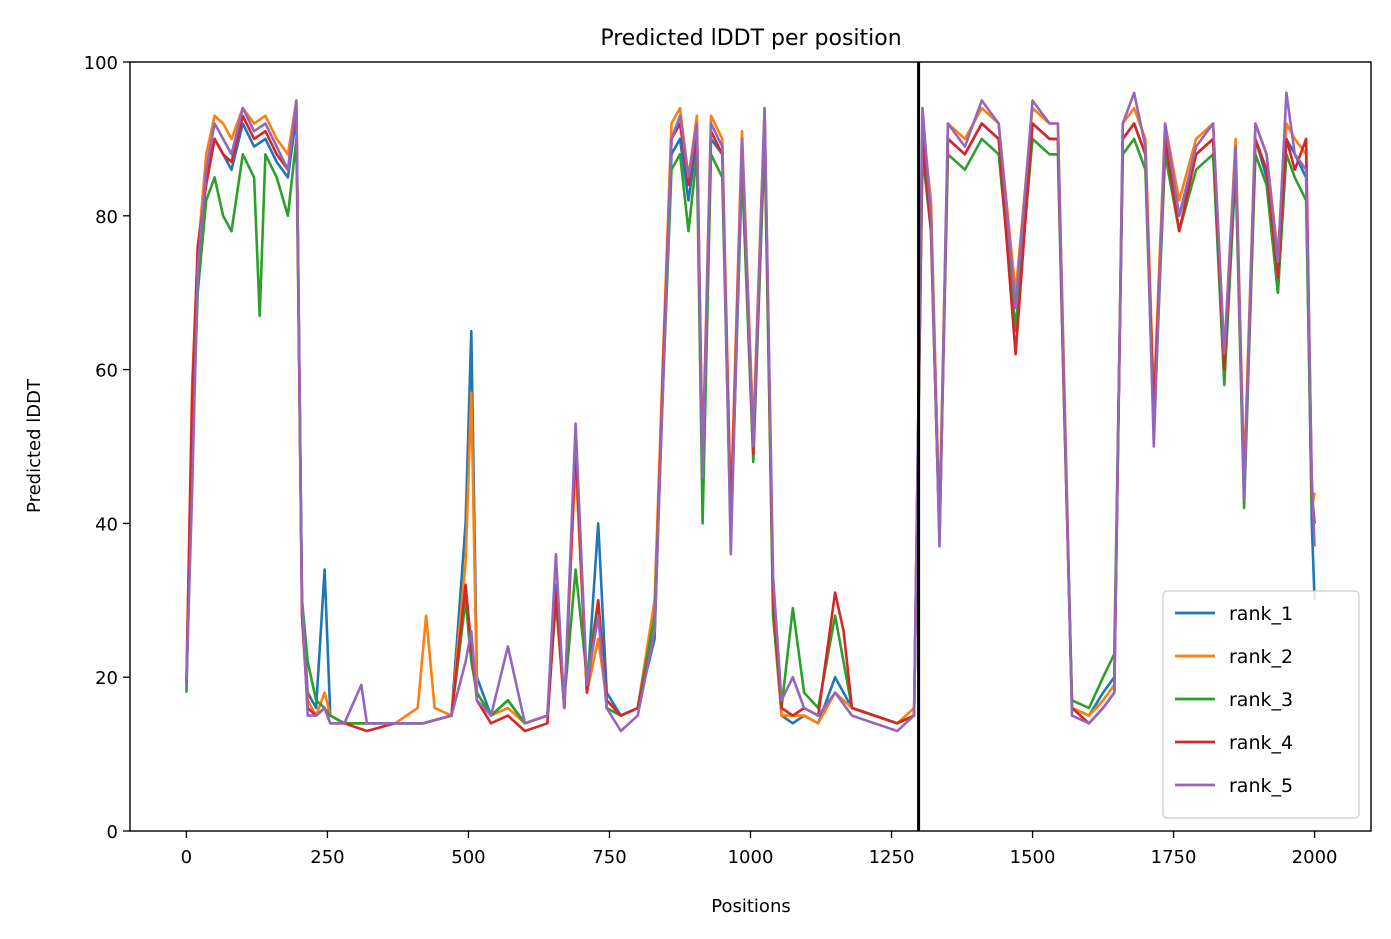  I want to click on legend-box, so click(1261, 704).